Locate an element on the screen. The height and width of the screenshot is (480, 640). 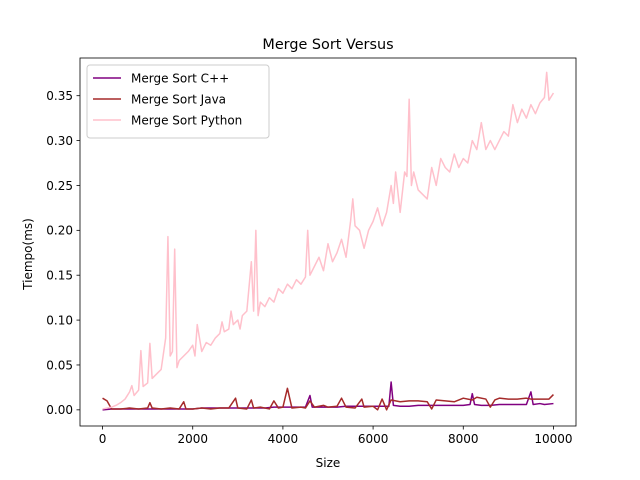
legend-label: Merge Sort C++ is located at coordinates (180, 79).